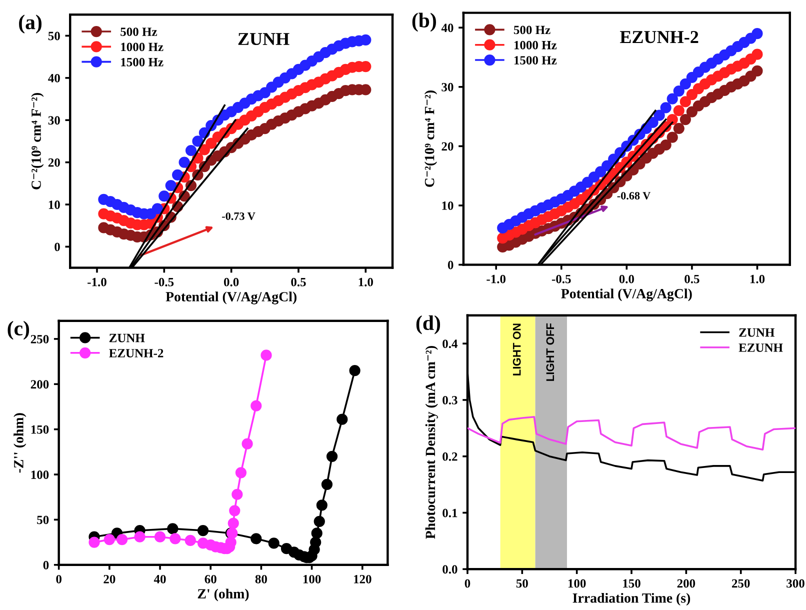  I want to click on legend-label: EZUNH-2, so click(136, 353).